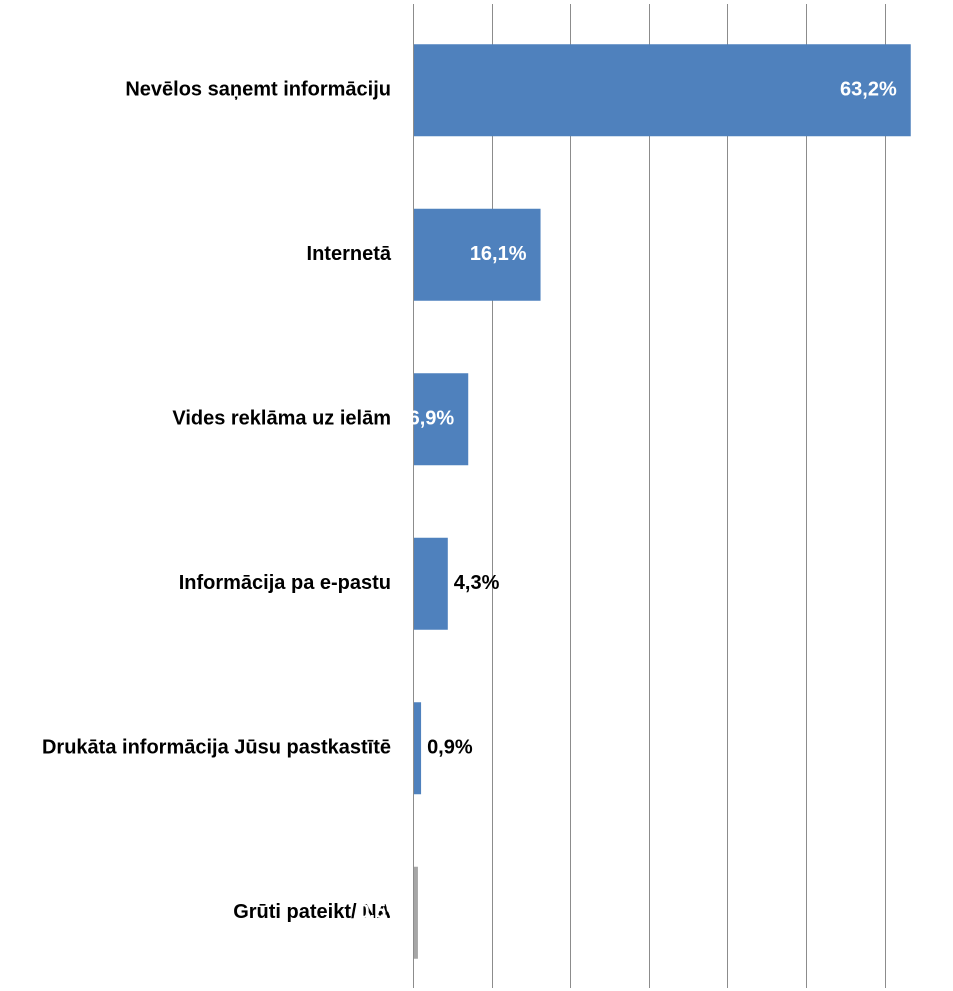 This screenshot has height=991, width=953. What do you see at coordinates (381, 912) in the screenshot?
I see `data-label-gruti-pateikt-na: 0,5%` at bounding box center [381, 912].